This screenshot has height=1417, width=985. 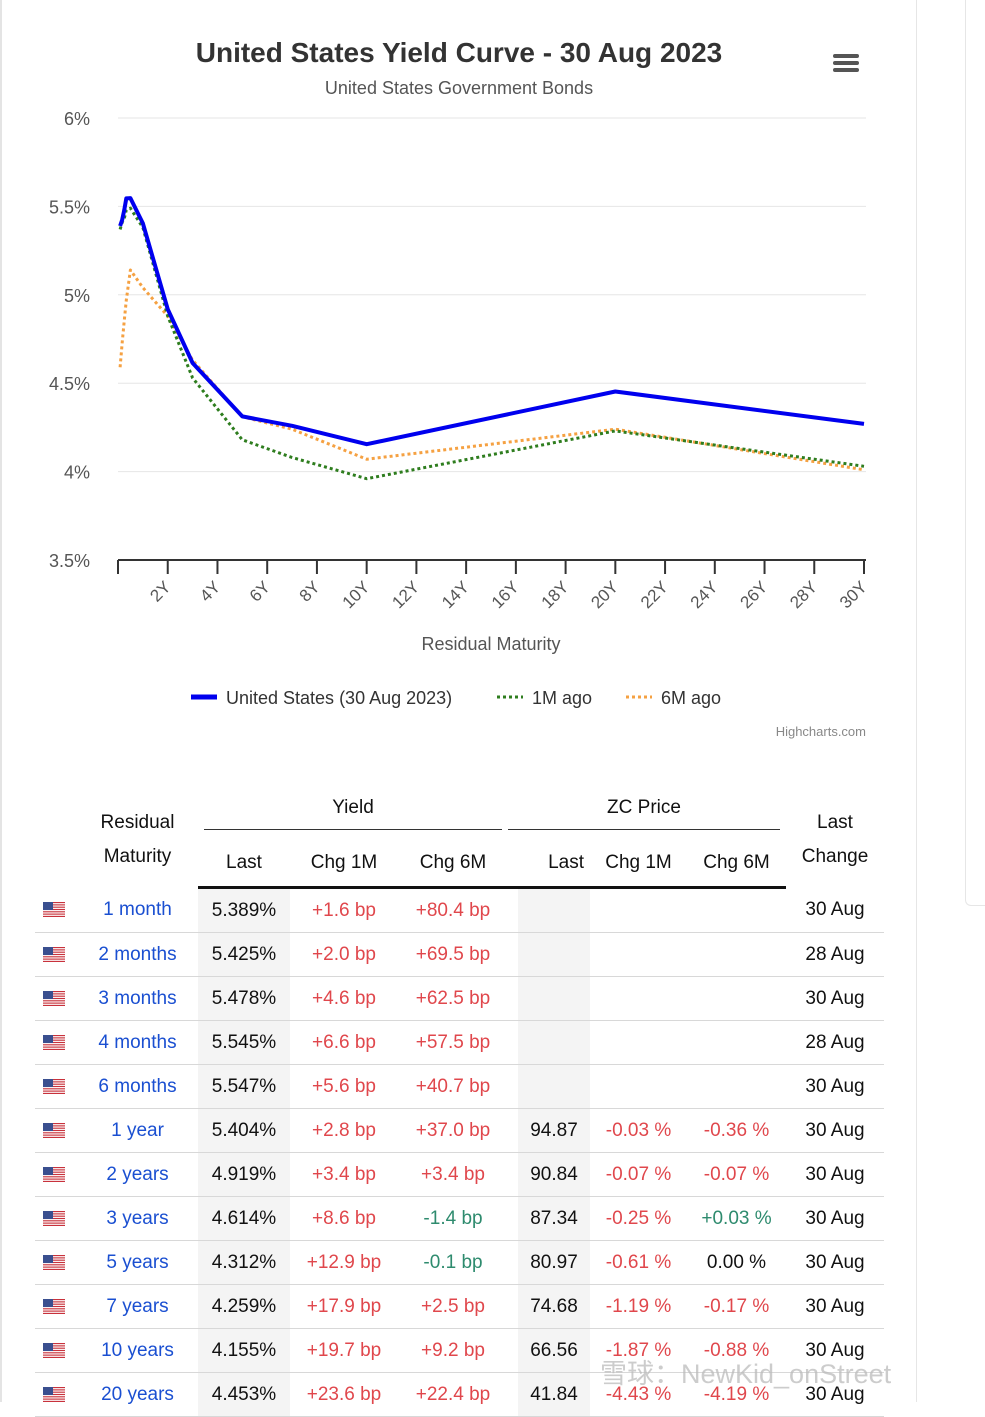 I want to click on maturity-link: 4 months, so click(x=137, y=1042).